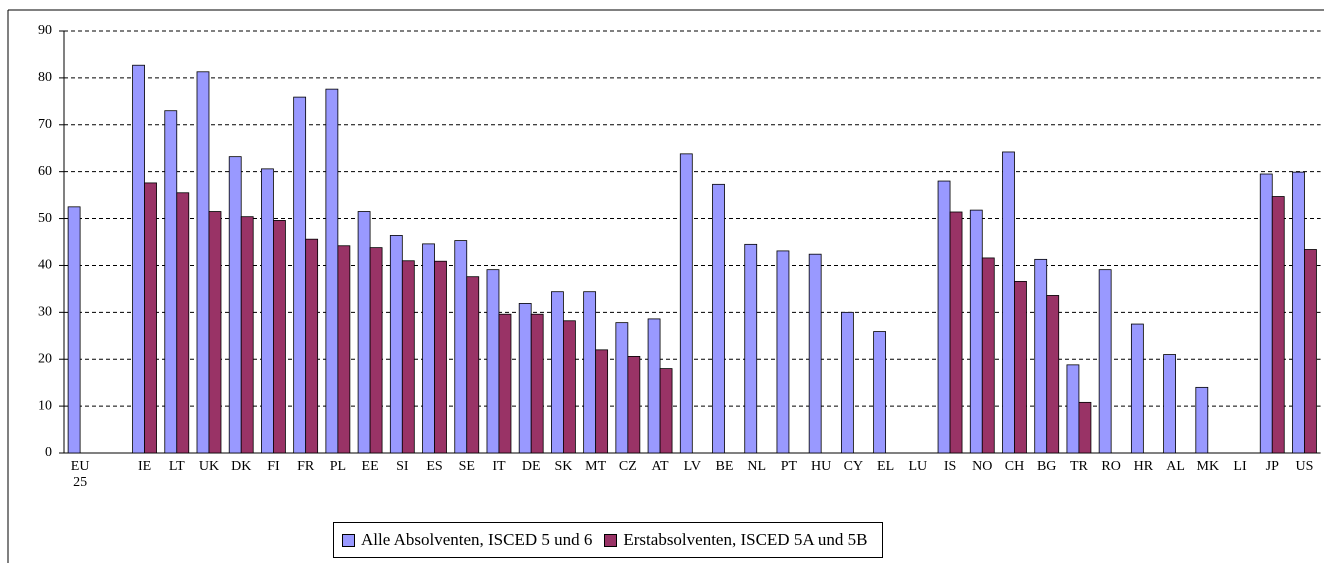  I want to click on x-tick-label: AL, so click(1175, 466).